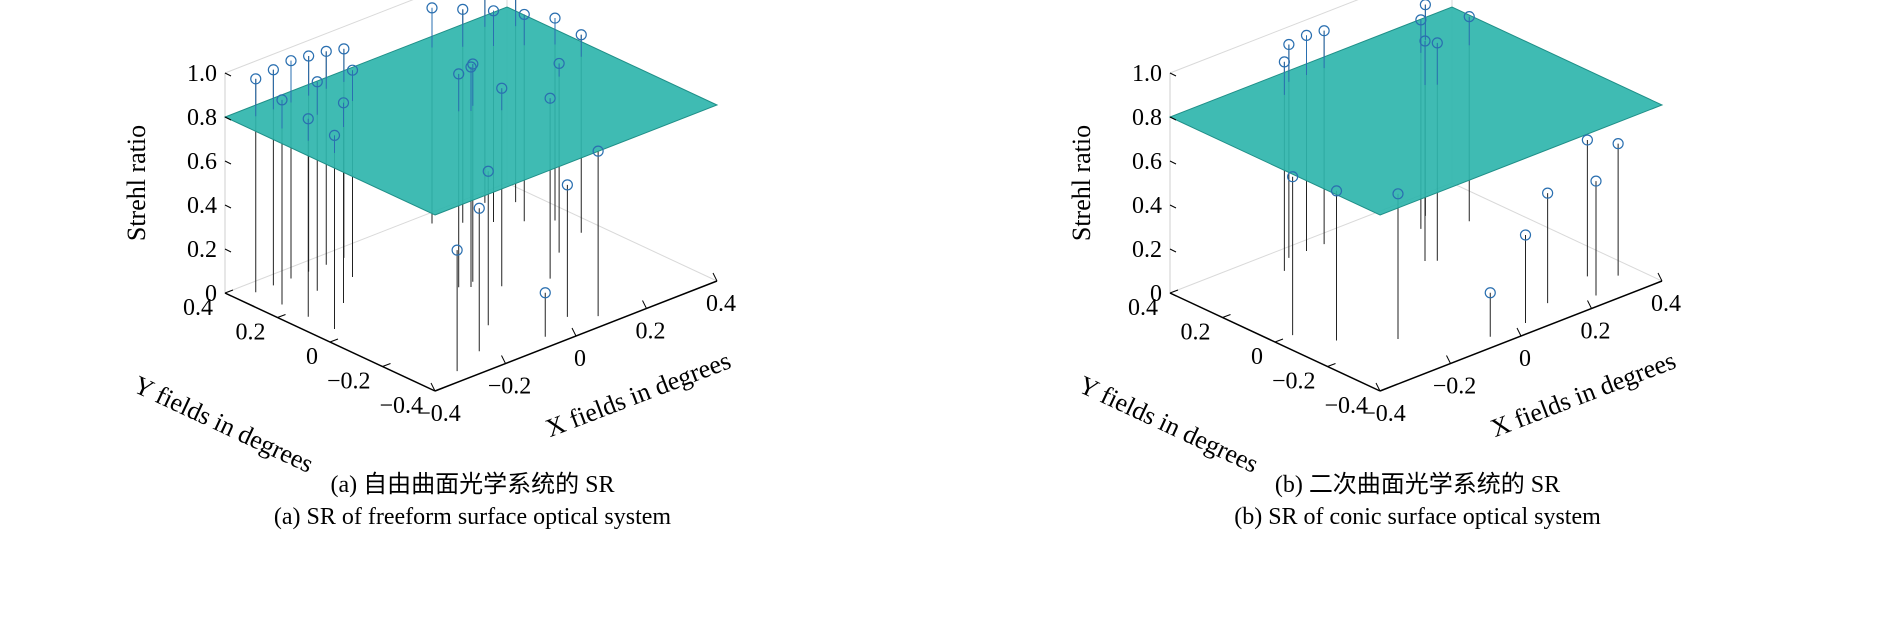 The height and width of the screenshot is (639, 1890). What do you see at coordinates (1416, 111) in the screenshot?
I see `strehl-surface` at bounding box center [1416, 111].